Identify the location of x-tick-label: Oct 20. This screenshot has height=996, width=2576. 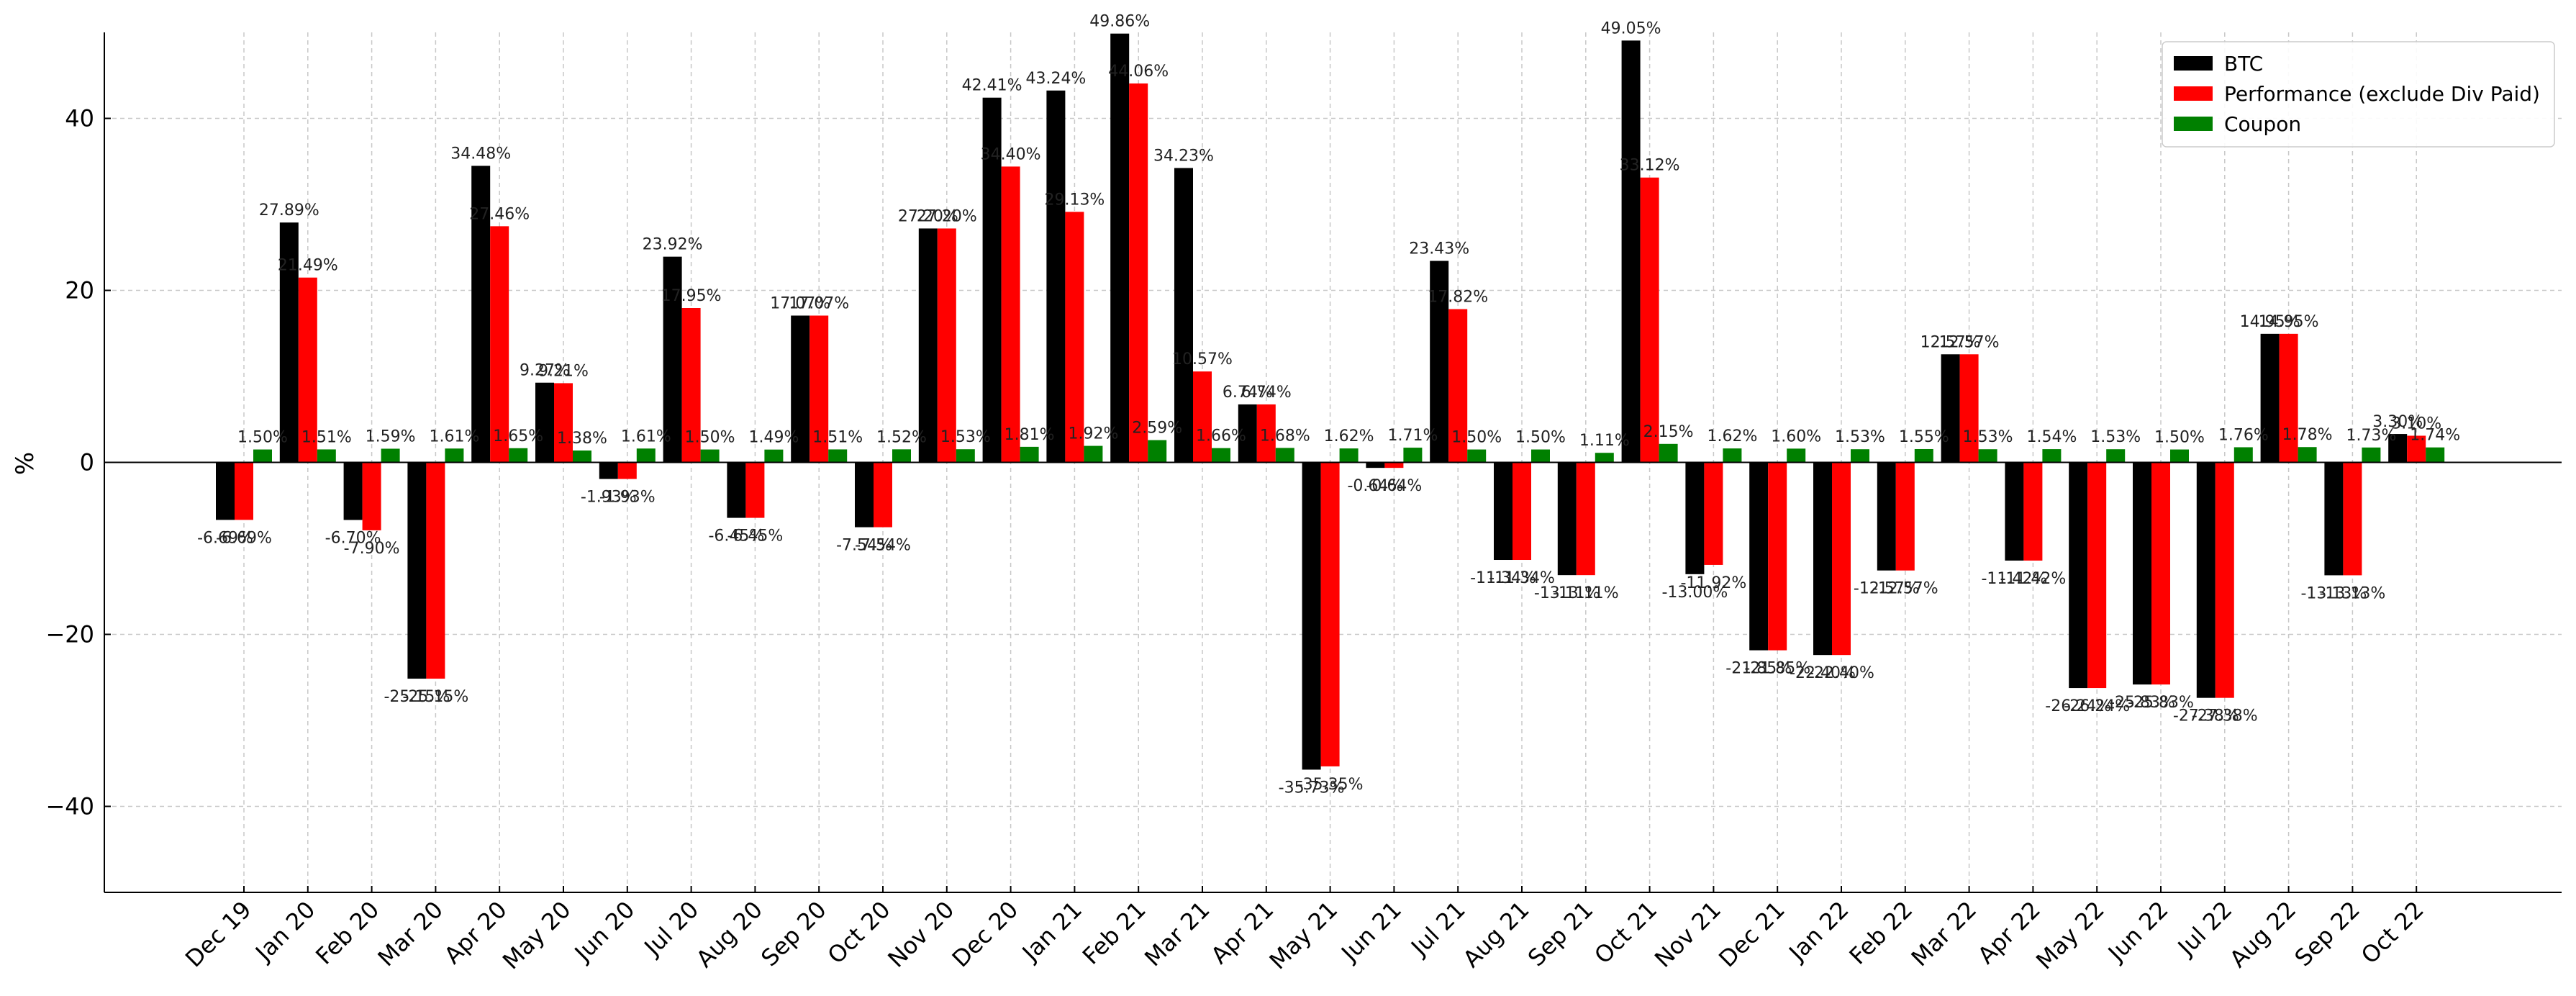
(859, 932).